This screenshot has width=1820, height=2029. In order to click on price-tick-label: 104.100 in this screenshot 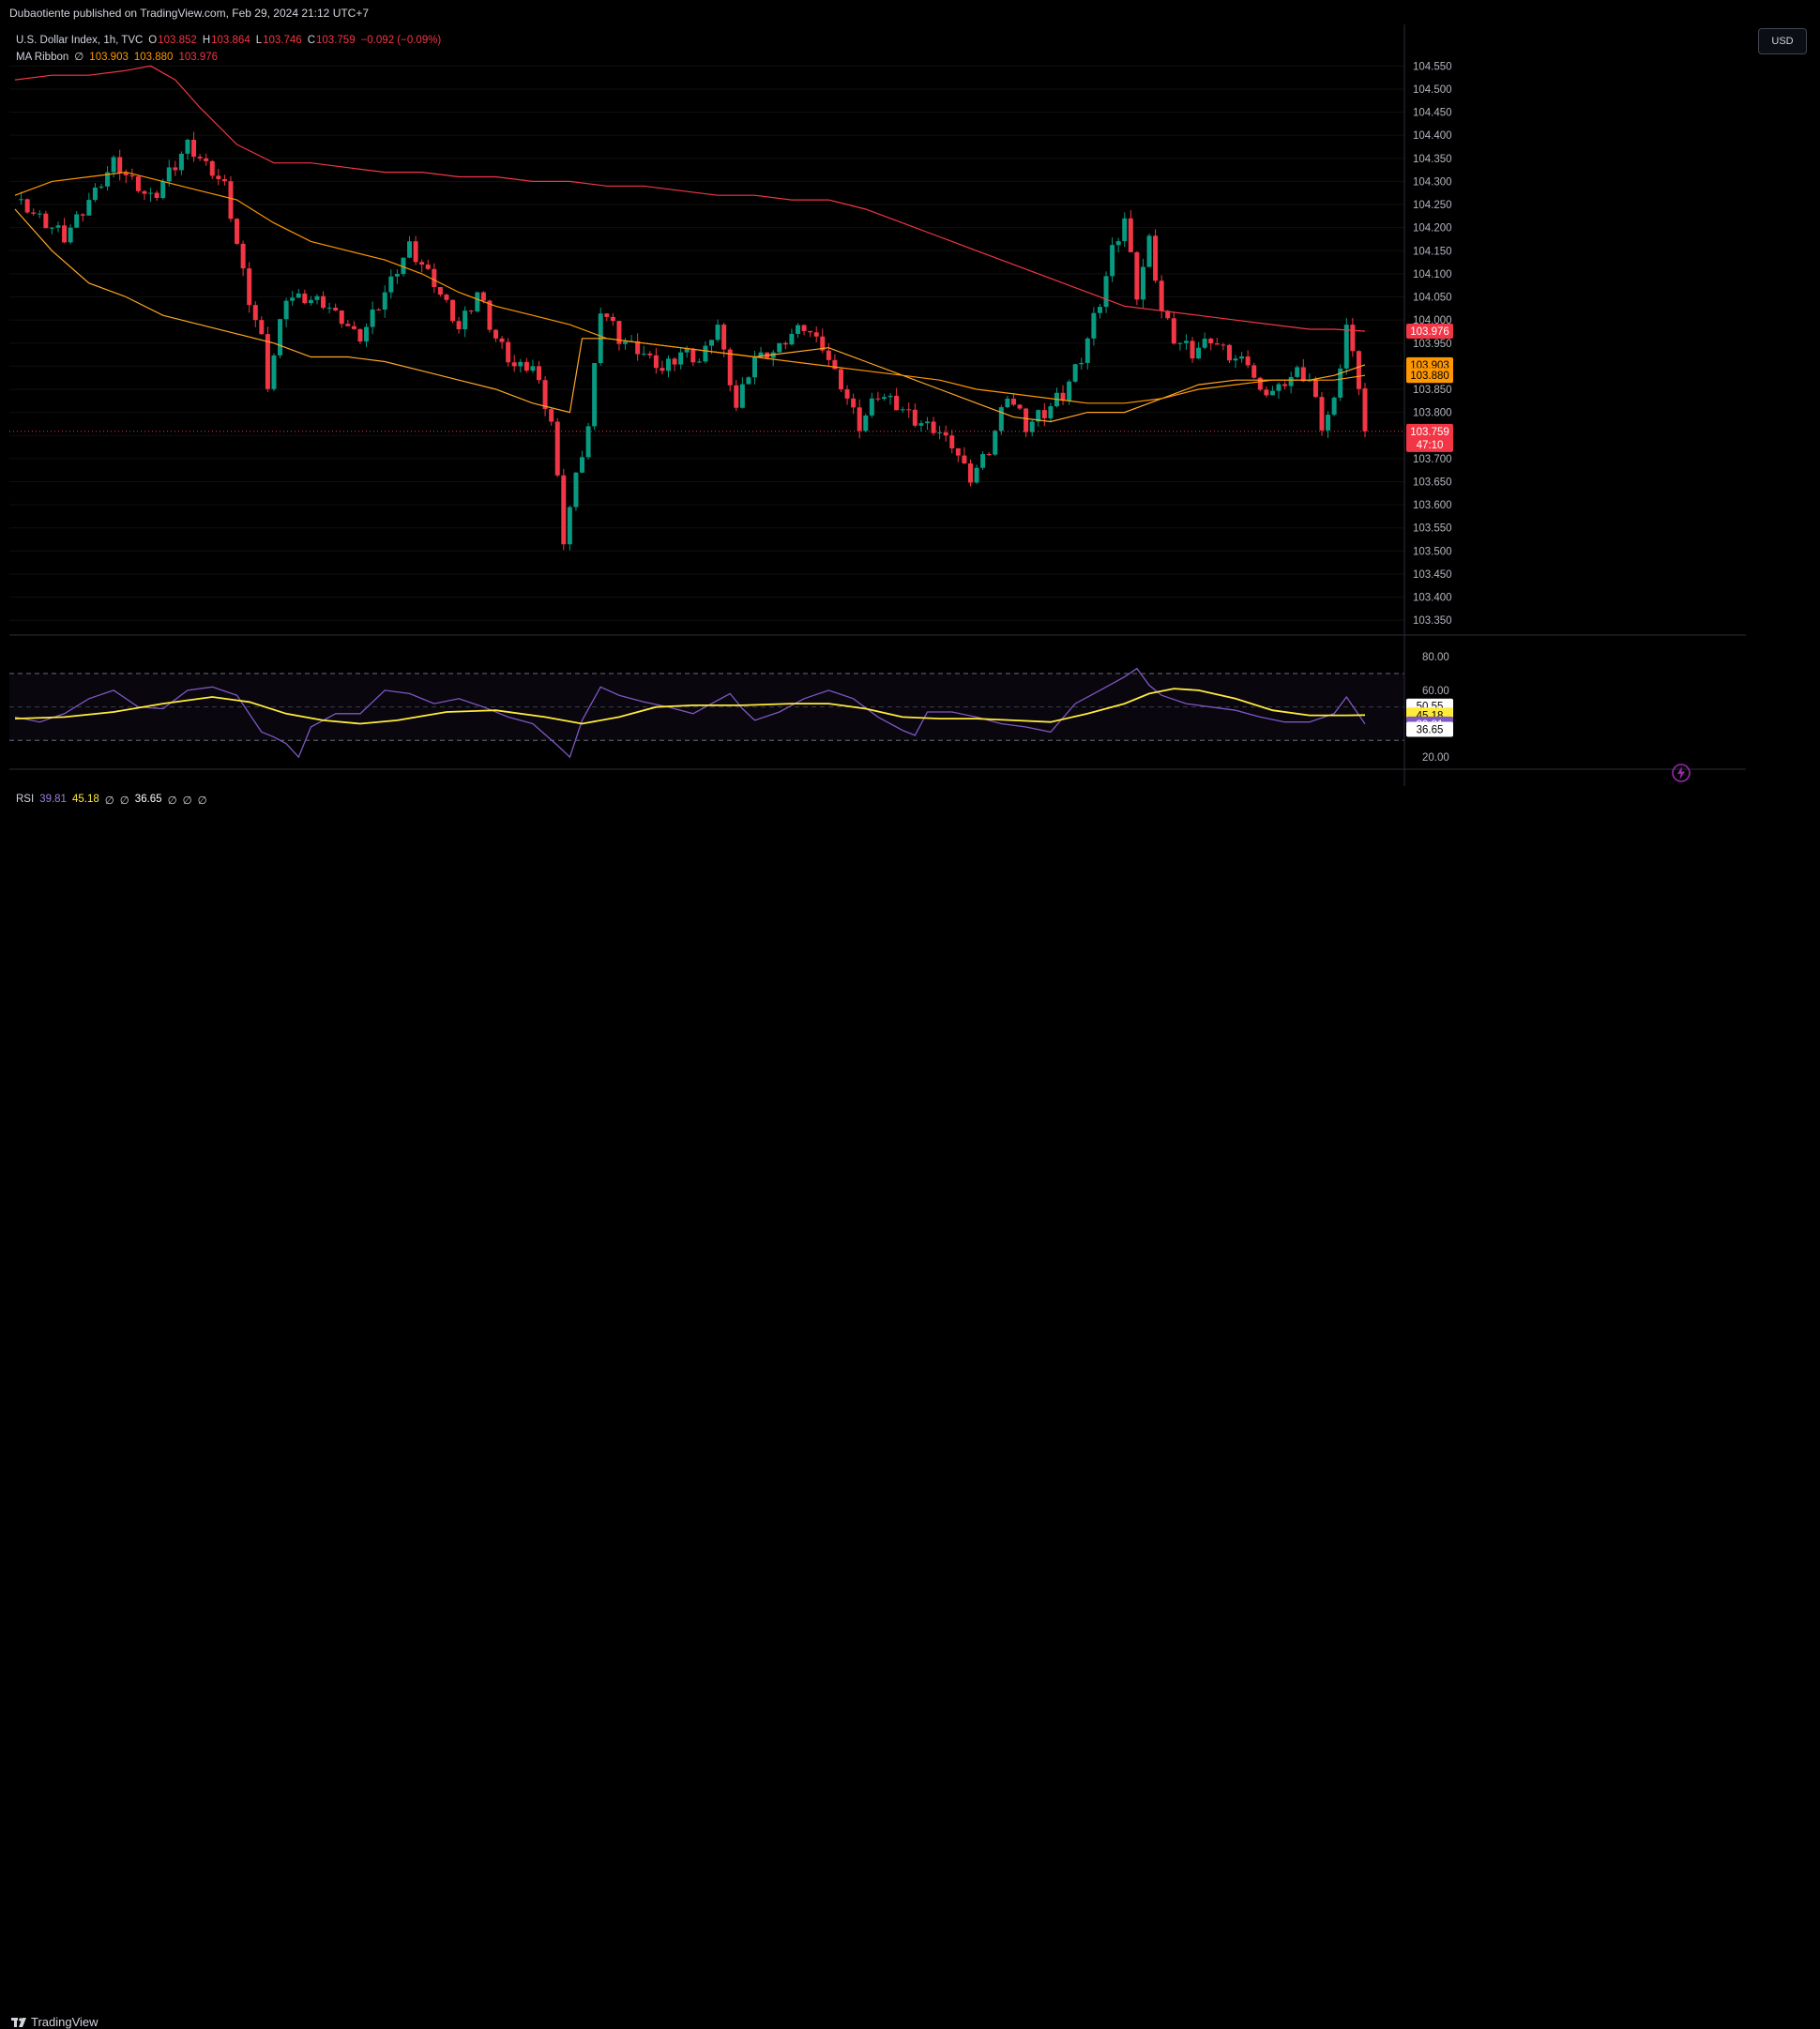, I will do `click(1432, 274)`.